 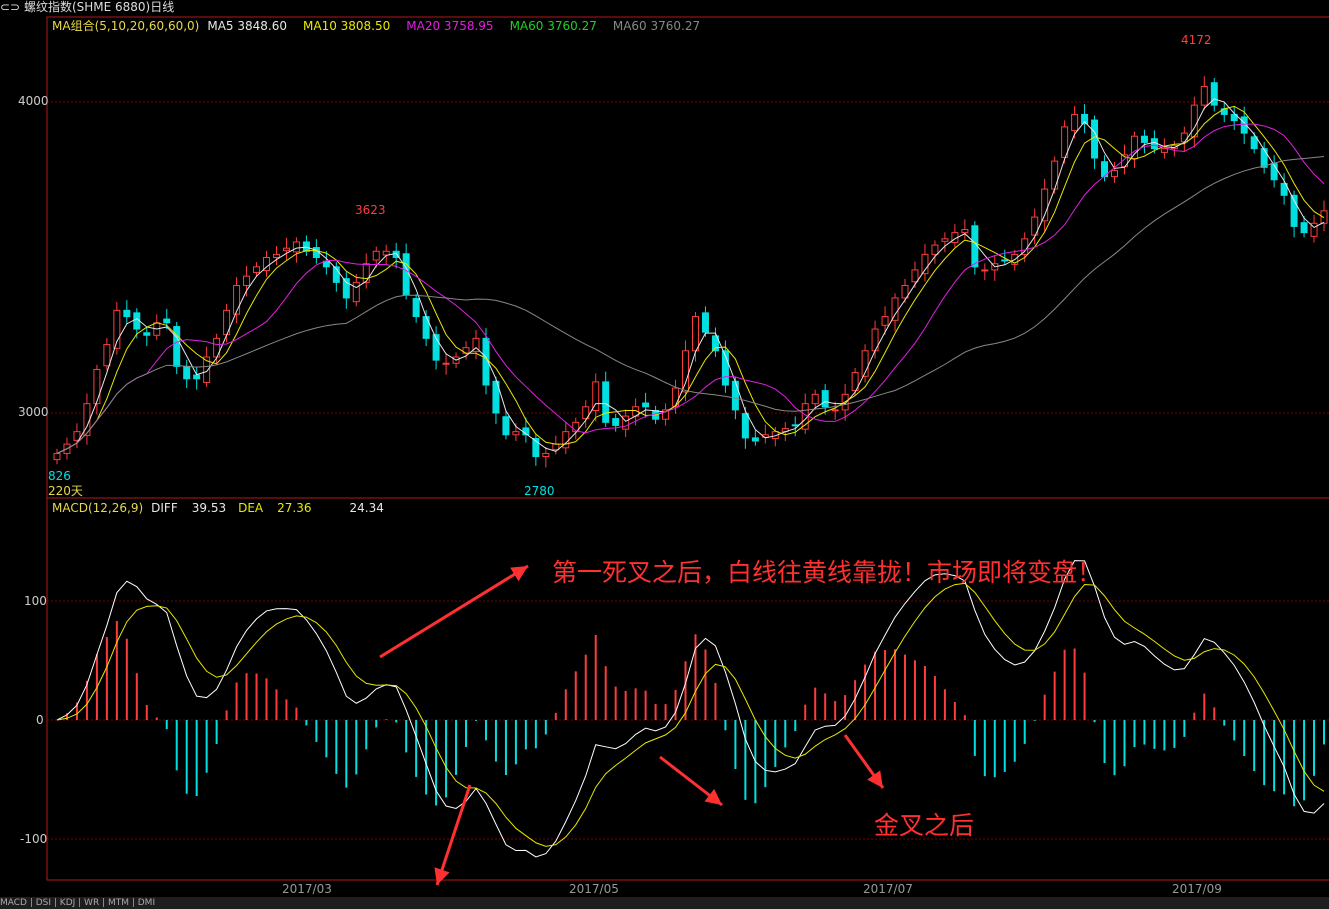 I want to click on days-label: 220天, so click(x=65, y=491).